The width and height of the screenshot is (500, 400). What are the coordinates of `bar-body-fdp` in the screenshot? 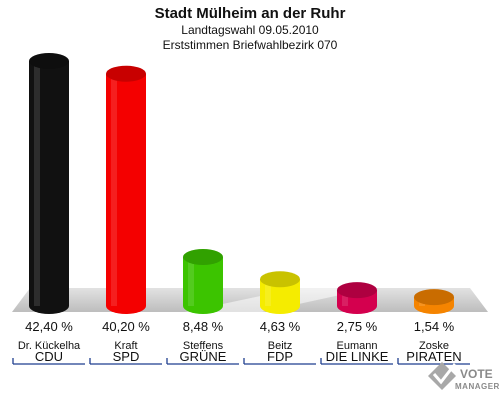 It's located at (280, 296).